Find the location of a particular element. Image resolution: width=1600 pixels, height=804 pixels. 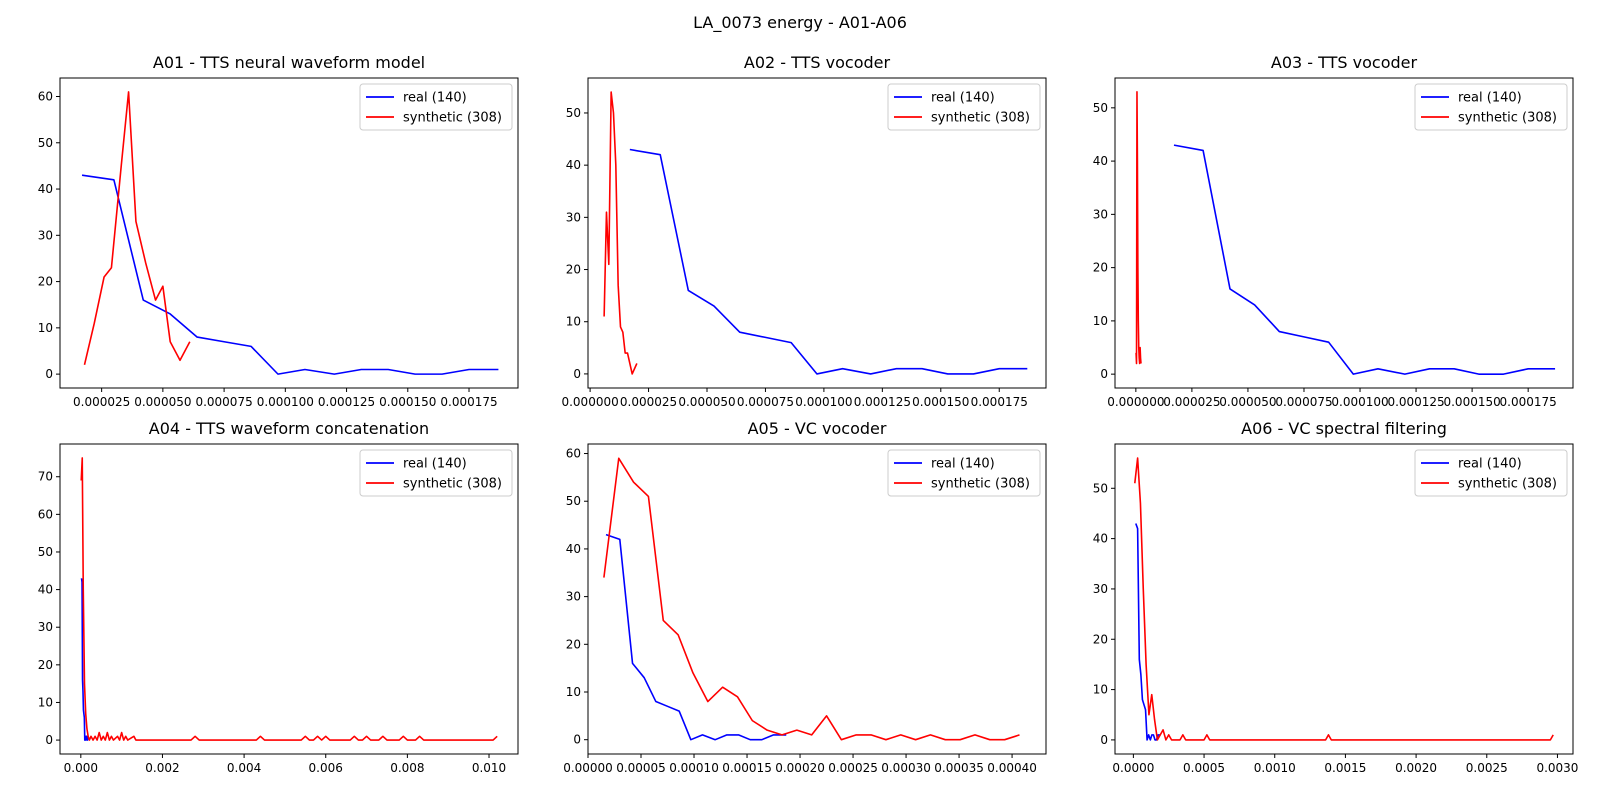

x-tick-label: 0.00025 is located at coordinates (853, 768).